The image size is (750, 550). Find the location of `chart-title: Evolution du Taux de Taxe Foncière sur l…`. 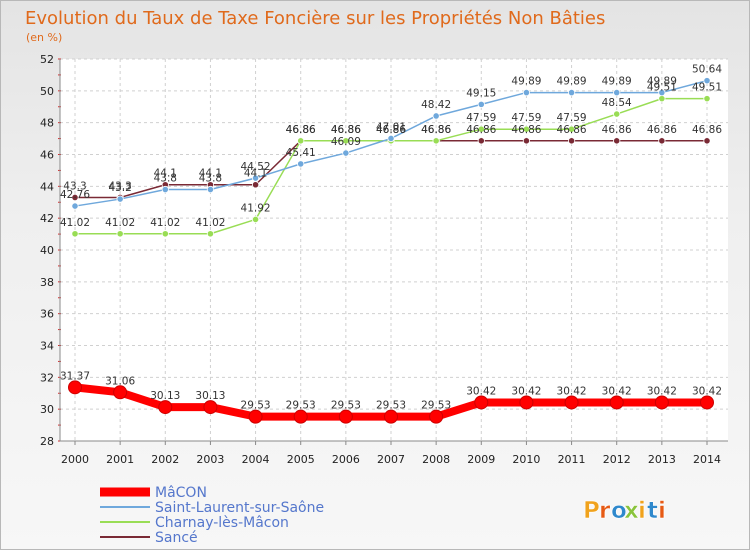

chart-title: Evolution du Taux de Taxe Foncière sur l… is located at coordinates (315, 18).